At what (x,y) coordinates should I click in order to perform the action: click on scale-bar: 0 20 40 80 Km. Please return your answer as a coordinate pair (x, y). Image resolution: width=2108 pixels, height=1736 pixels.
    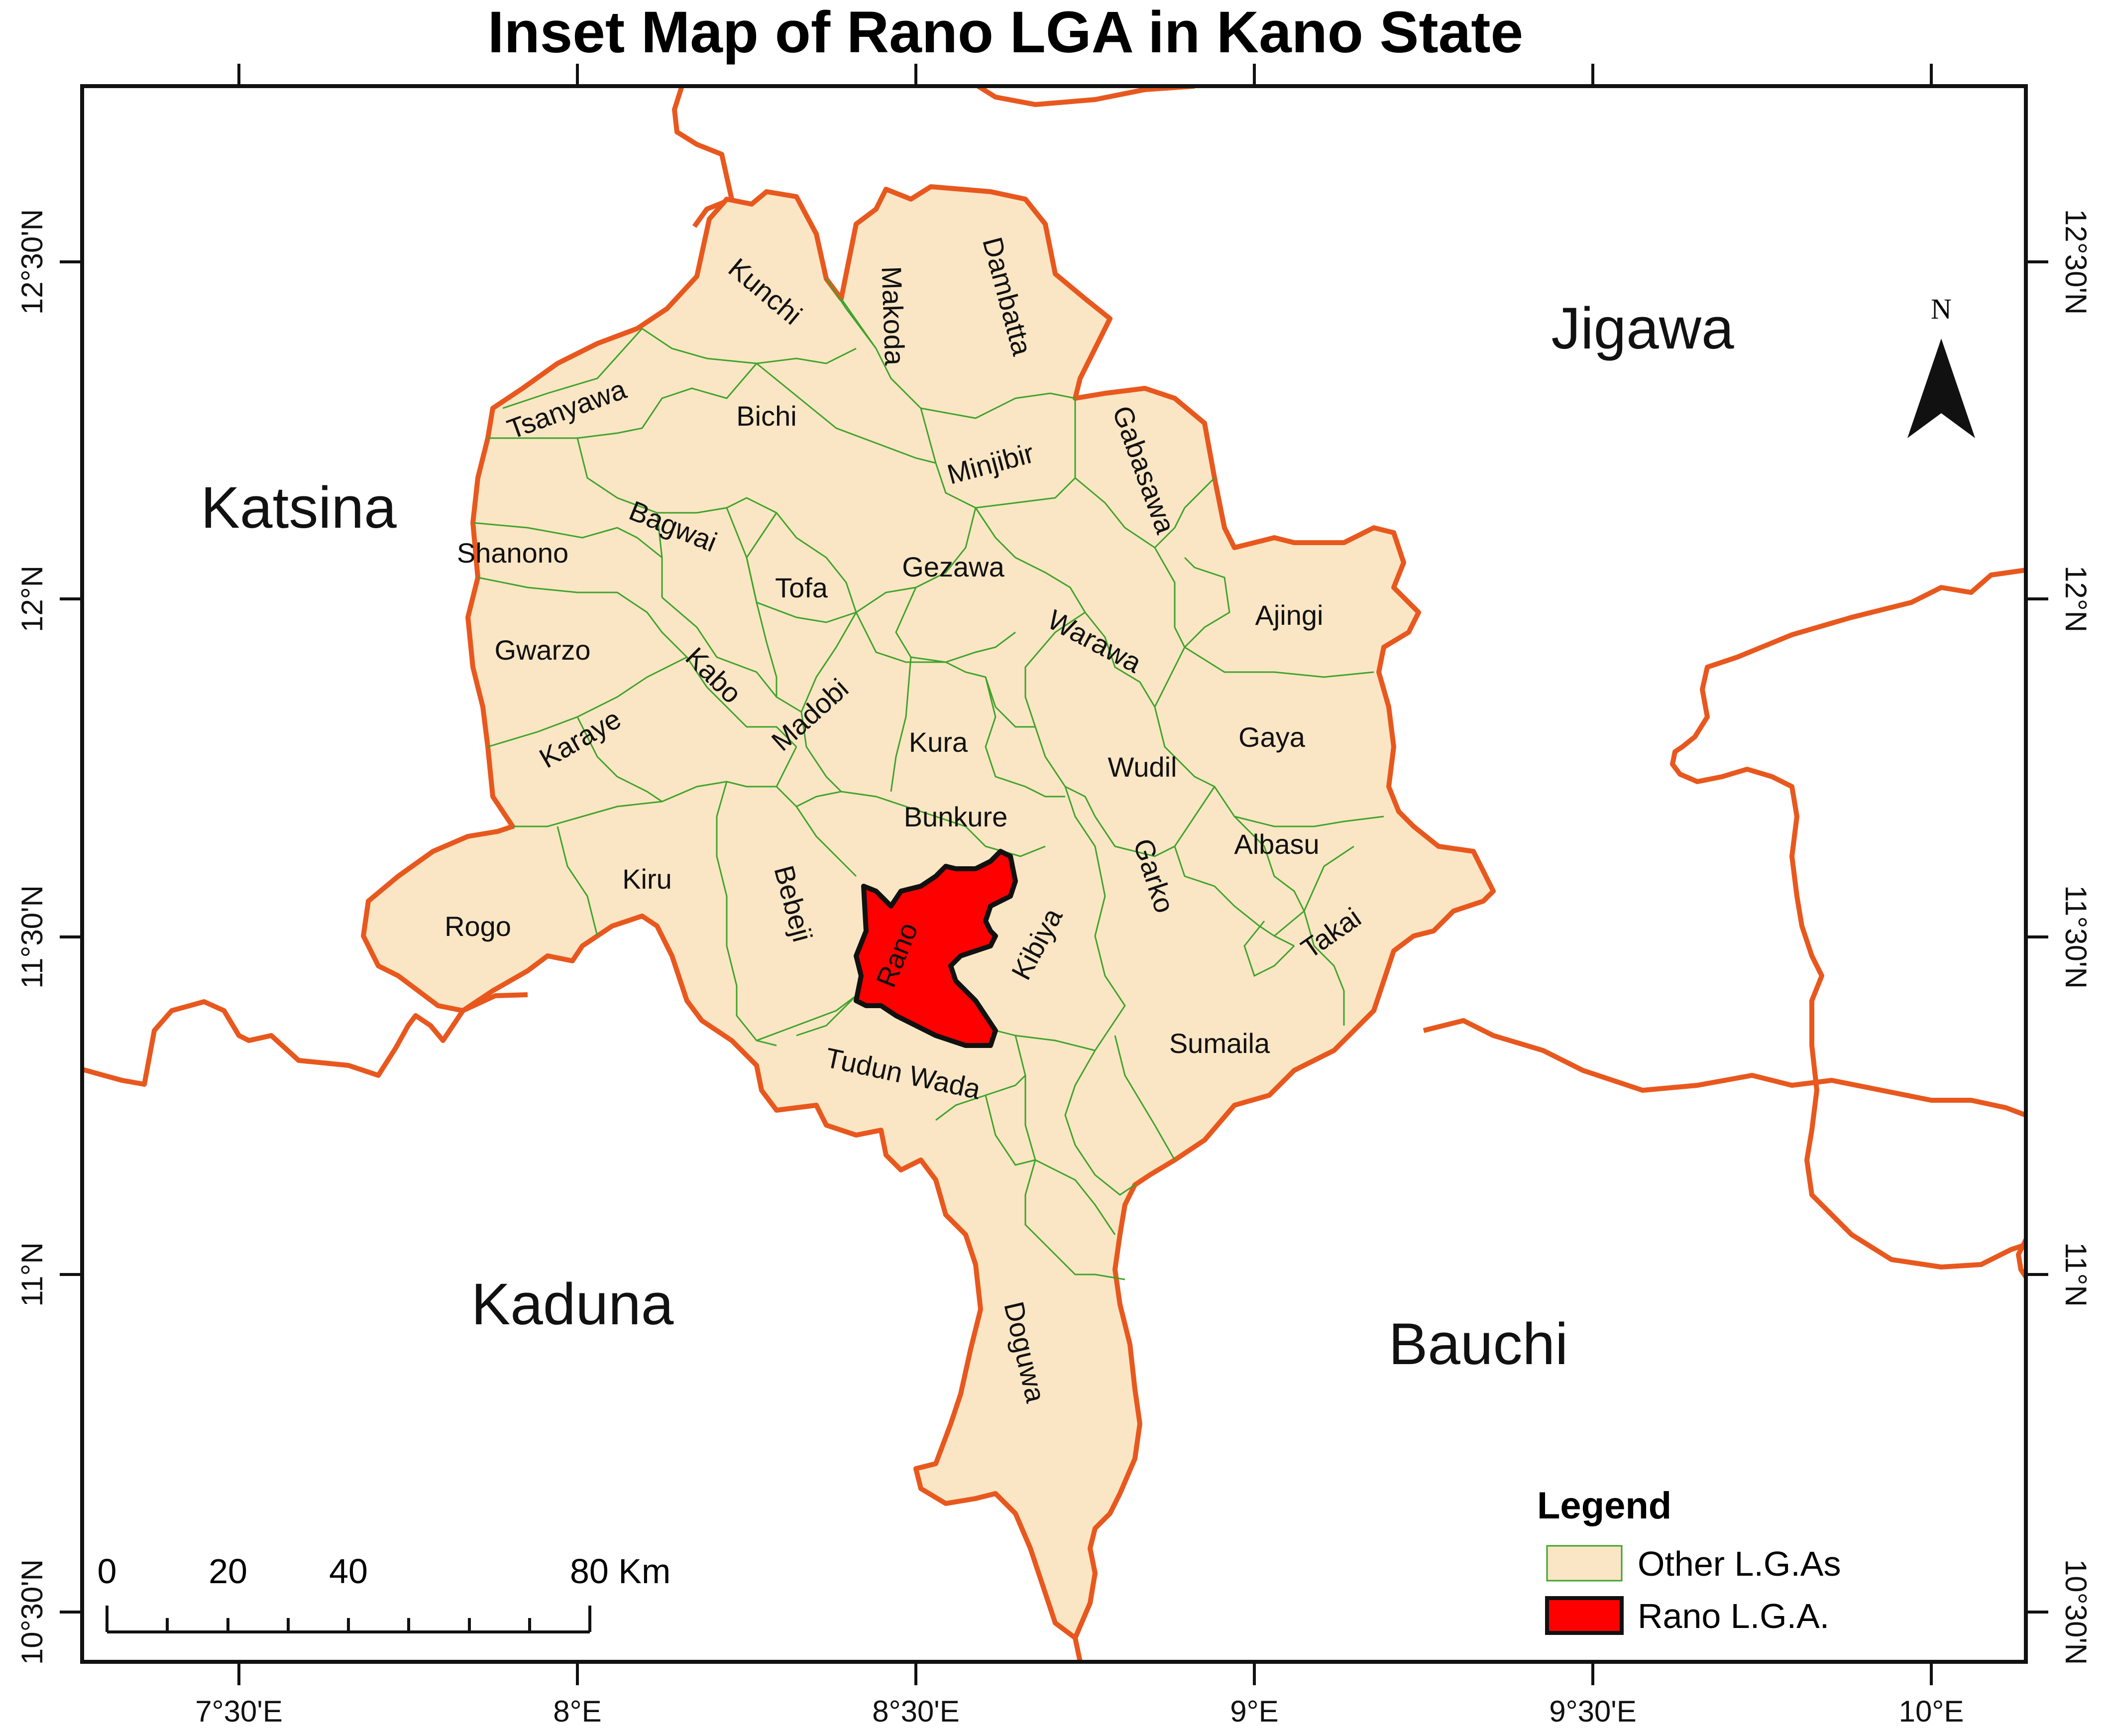
    Looking at the image, I should click on (384, 1592).